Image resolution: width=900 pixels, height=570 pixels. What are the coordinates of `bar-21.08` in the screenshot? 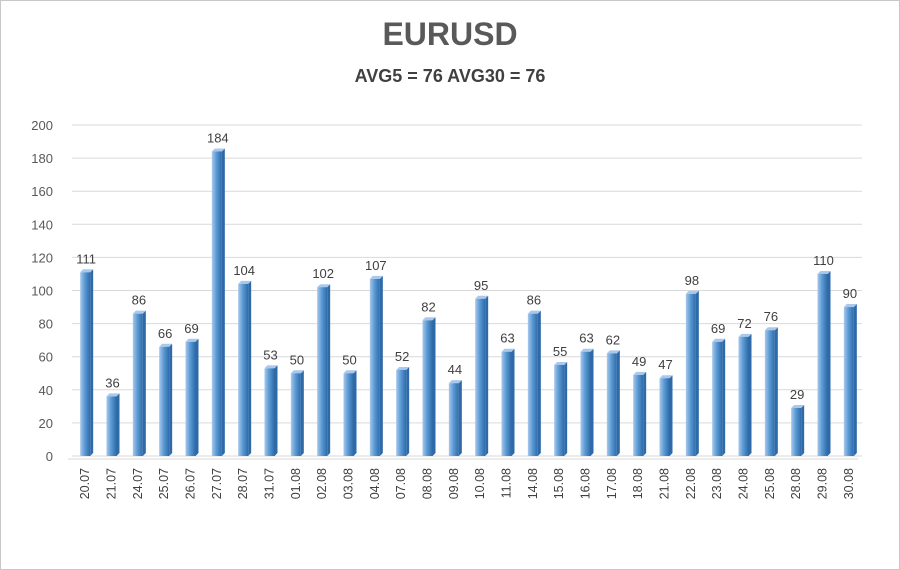 It's located at (666, 415).